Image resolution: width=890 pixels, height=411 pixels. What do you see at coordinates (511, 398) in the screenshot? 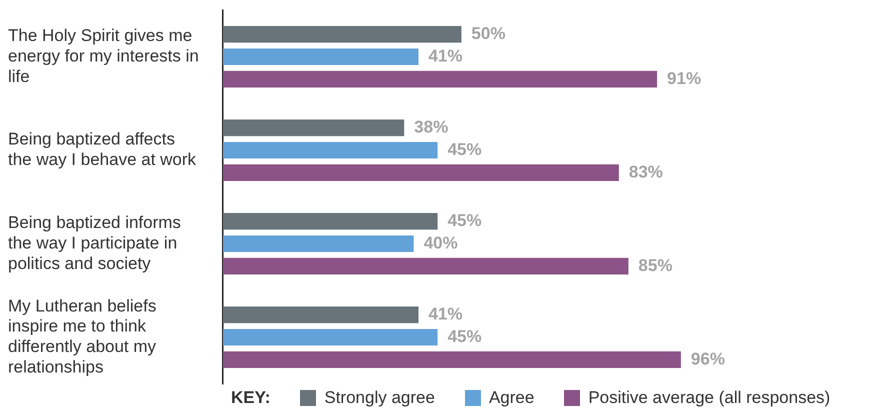
I see `legend-label: Agree` at bounding box center [511, 398].